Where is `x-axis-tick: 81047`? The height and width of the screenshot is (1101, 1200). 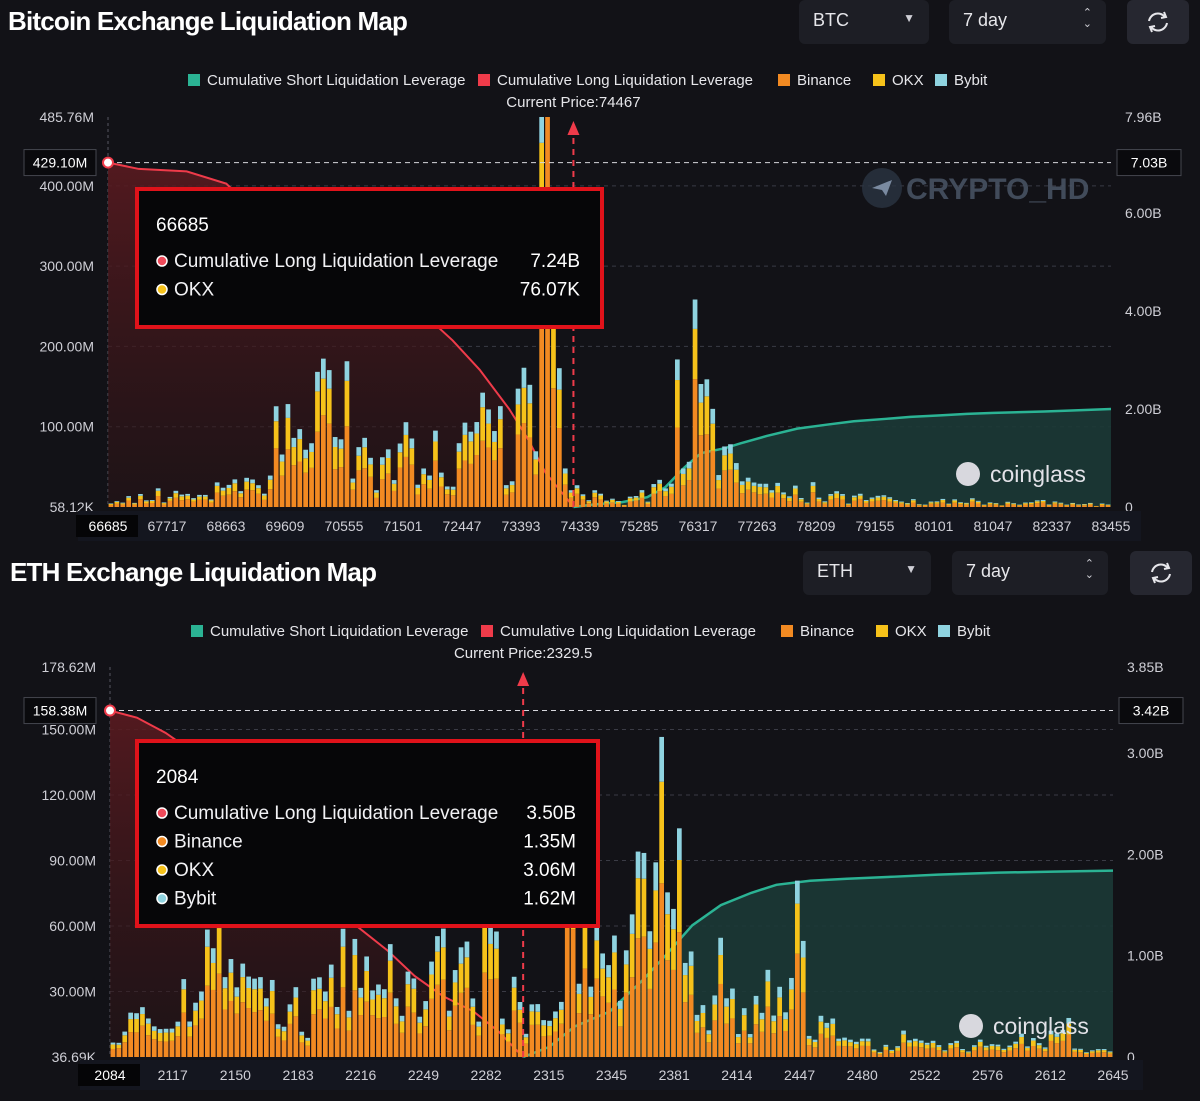
x-axis-tick: 81047 is located at coordinates (993, 526).